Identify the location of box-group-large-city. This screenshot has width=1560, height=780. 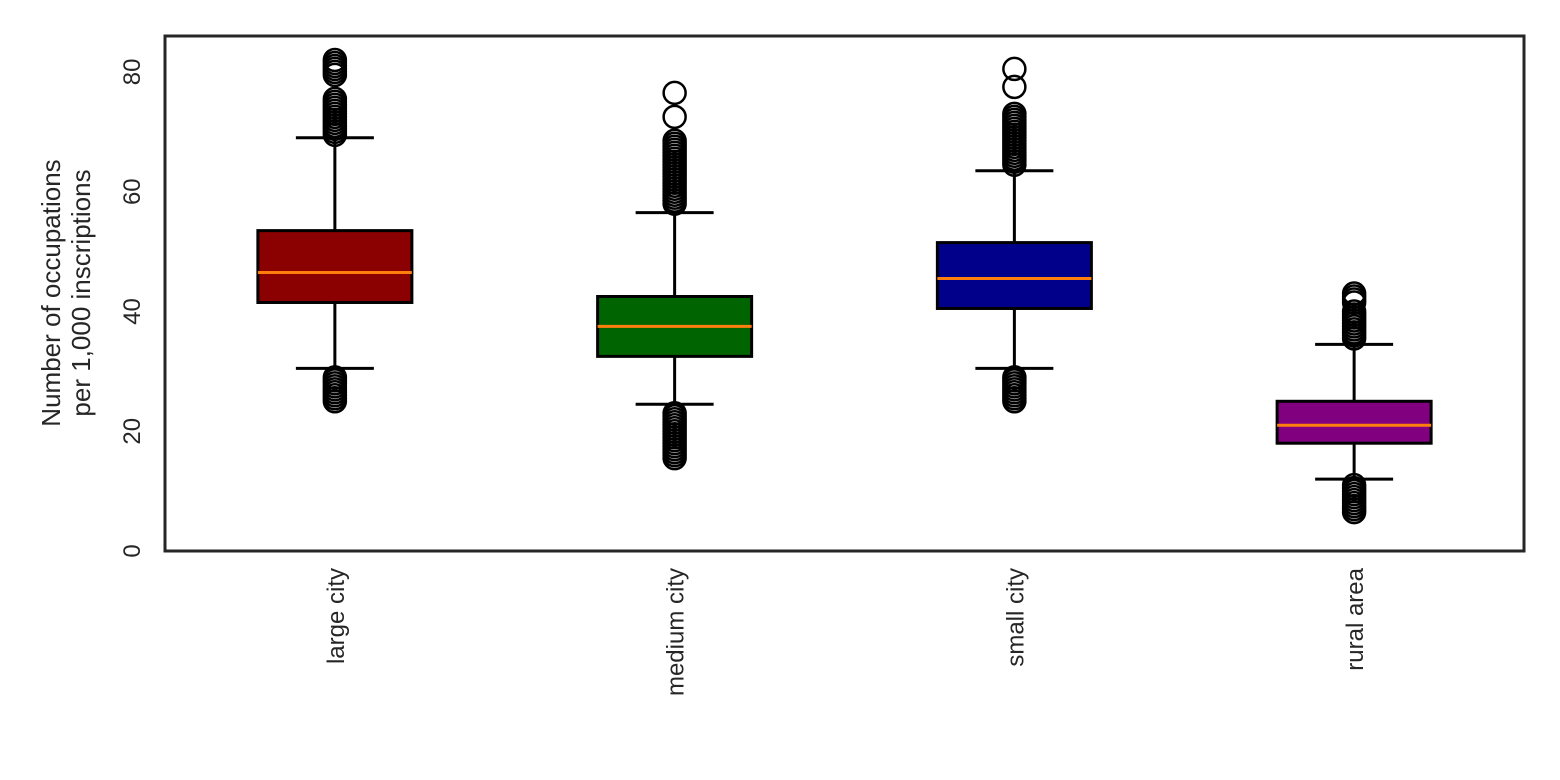
(335, 230).